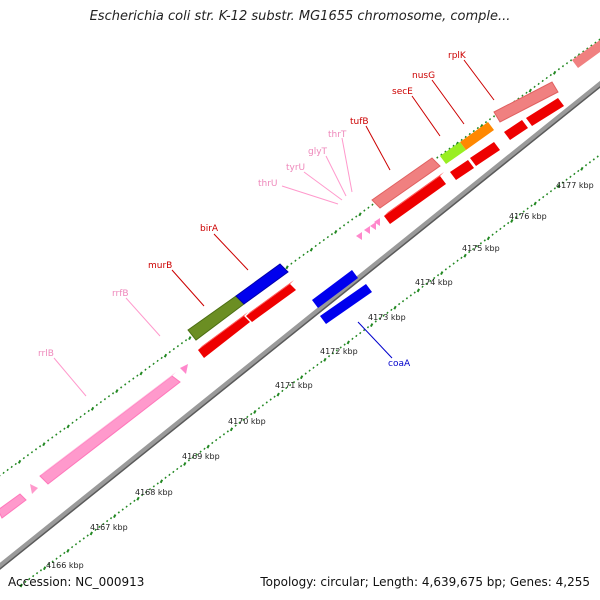 Image resolution: width=600 pixels, height=600 pixels. Describe the element at coordinates (387, 317) in the screenshot. I see `scale-label-4173: 4173 kbp` at that location.